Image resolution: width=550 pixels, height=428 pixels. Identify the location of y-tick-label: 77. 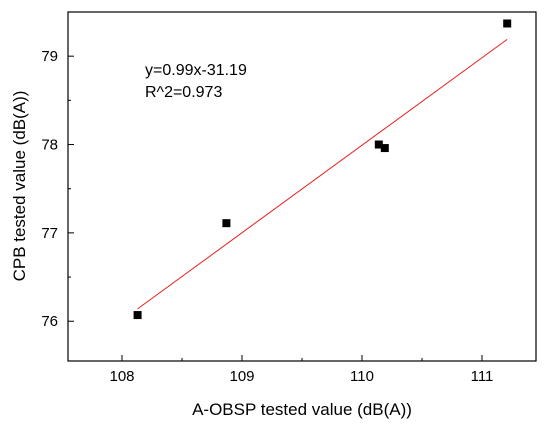
(49, 233).